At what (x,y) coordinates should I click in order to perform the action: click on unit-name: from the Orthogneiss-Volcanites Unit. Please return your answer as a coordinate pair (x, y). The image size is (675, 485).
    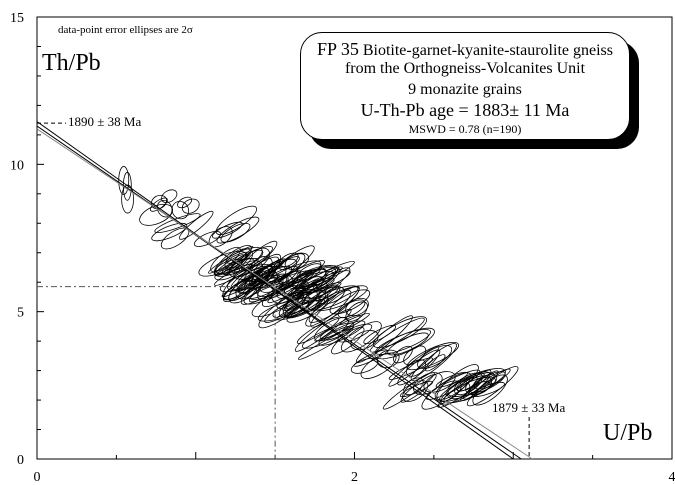
    Looking at the image, I should click on (465, 69).